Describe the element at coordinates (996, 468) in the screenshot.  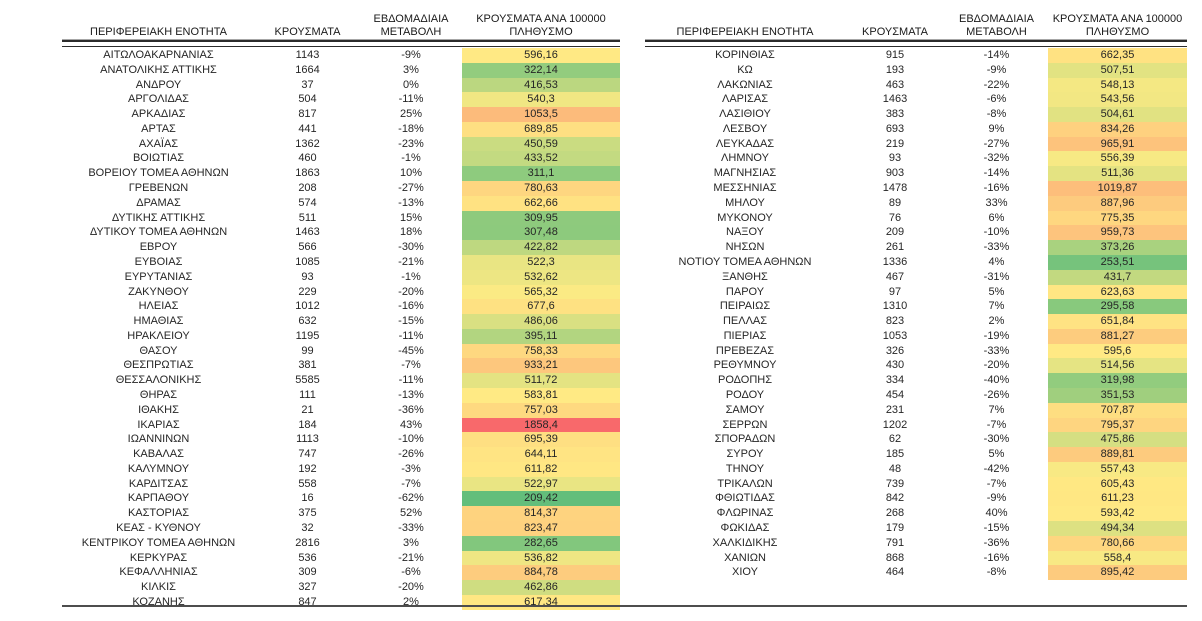
I see `weekly-change-cell: -42%` at that location.